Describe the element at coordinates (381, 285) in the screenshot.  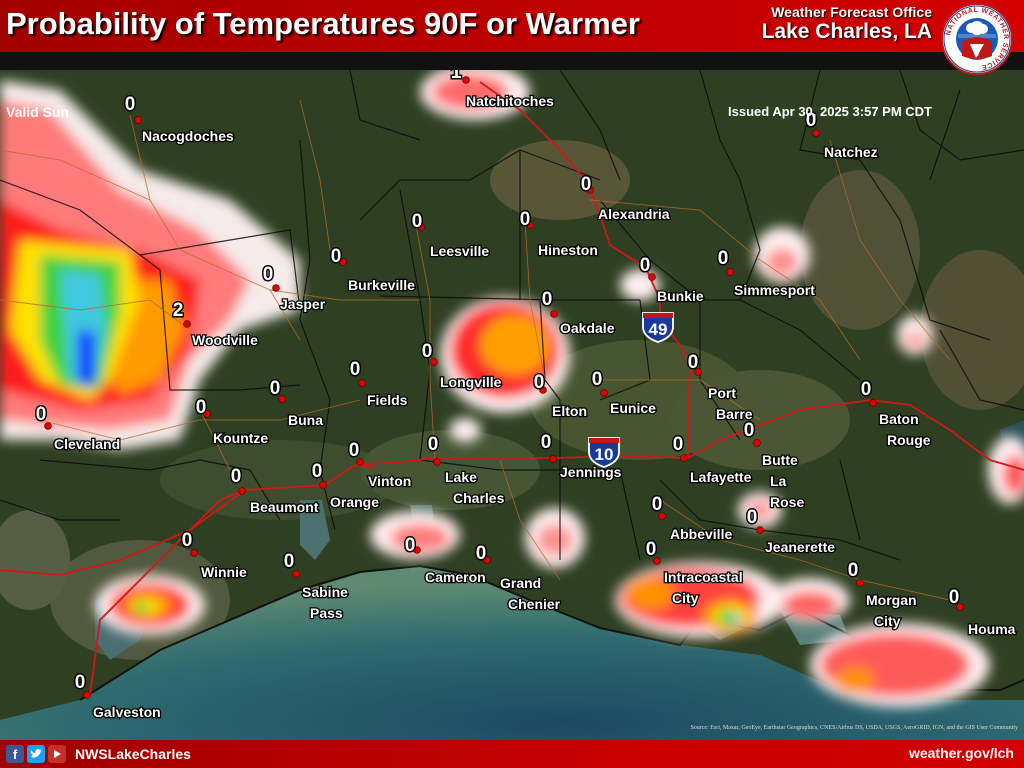
I see `city-name-label: Burkeville` at that location.